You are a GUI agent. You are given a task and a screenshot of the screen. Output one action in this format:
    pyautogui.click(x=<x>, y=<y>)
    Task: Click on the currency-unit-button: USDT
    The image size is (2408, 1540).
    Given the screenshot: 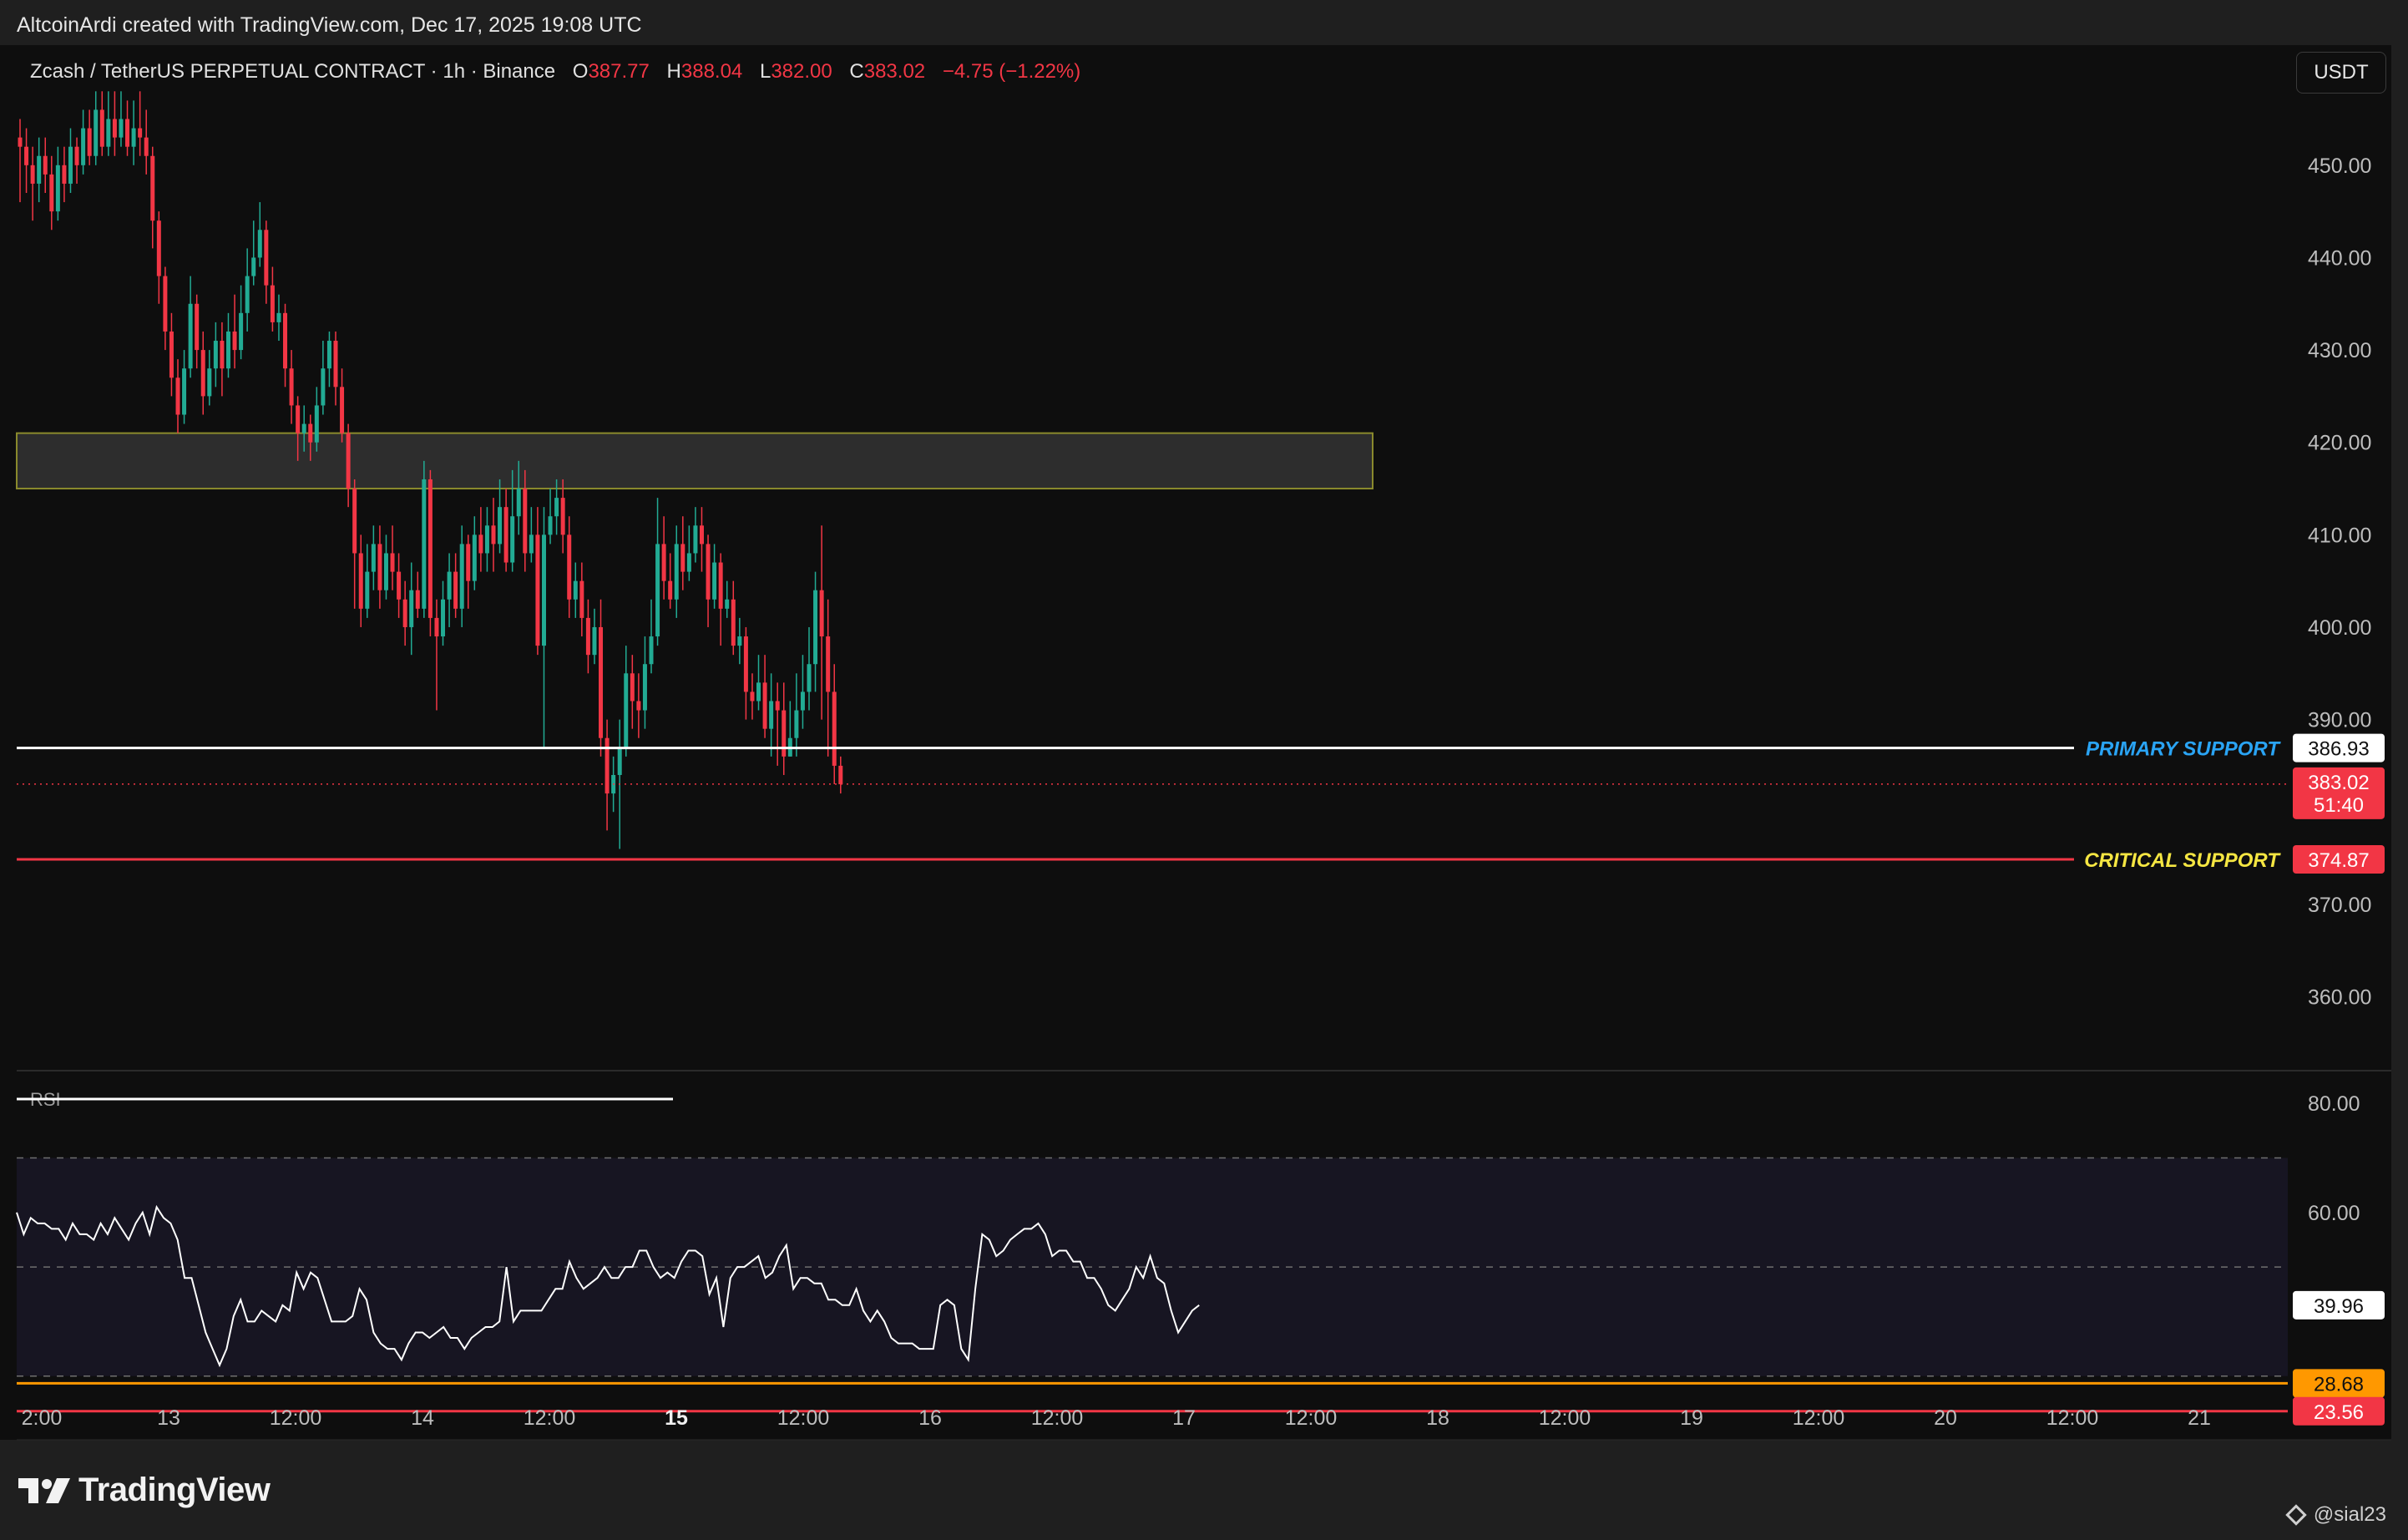 What is the action you would take?
    pyautogui.click(x=2341, y=73)
    